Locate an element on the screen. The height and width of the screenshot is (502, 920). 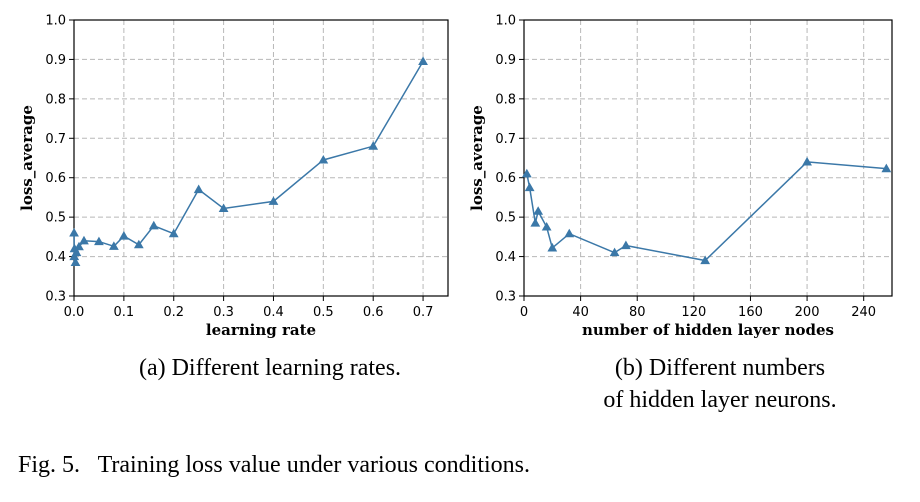
x-tick-label: 0.5 is located at coordinates (323, 312).